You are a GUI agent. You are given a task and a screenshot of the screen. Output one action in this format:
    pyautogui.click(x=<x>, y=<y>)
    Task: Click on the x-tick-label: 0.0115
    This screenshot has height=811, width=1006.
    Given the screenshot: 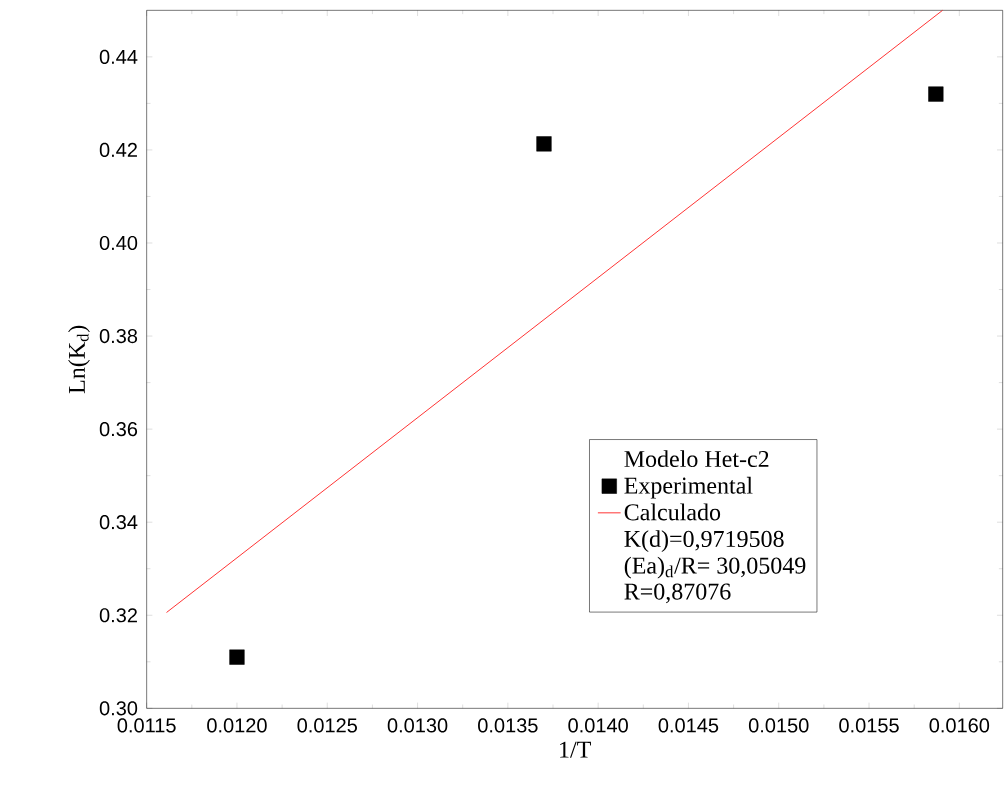 What is the action you would take?
    pyautogui.click(x=146, y=725)
    